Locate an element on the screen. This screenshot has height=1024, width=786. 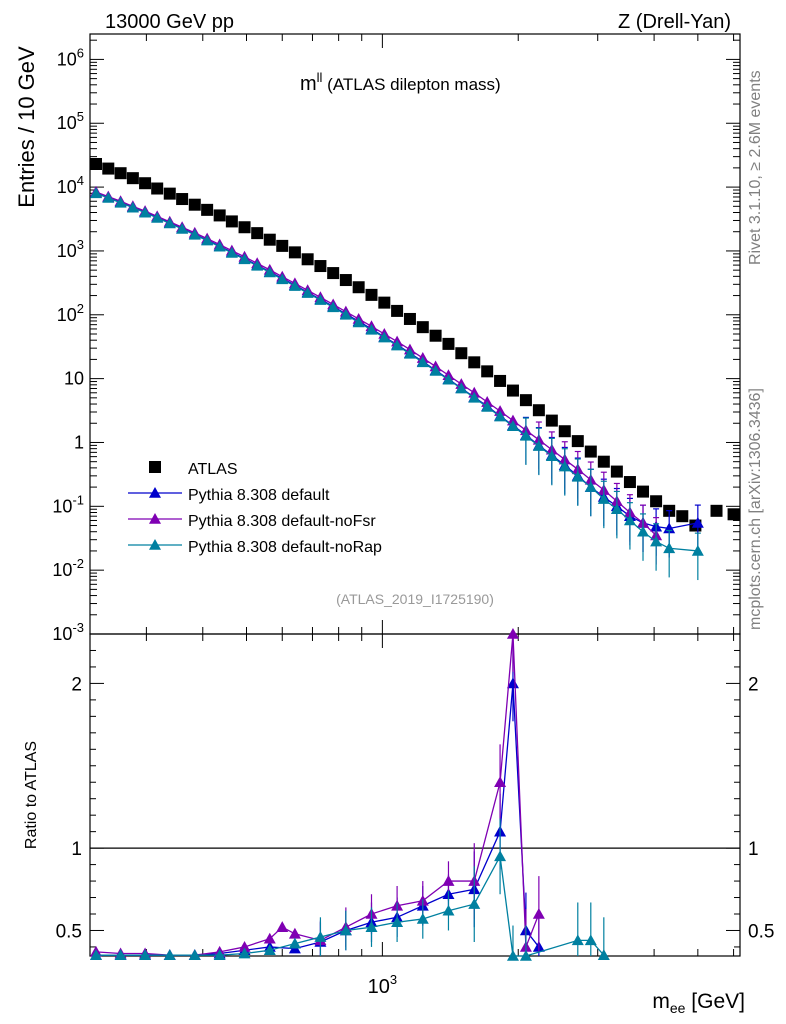
legend-label: Pythia 8.308 default-noFsr is located at coordinates (282, 521).